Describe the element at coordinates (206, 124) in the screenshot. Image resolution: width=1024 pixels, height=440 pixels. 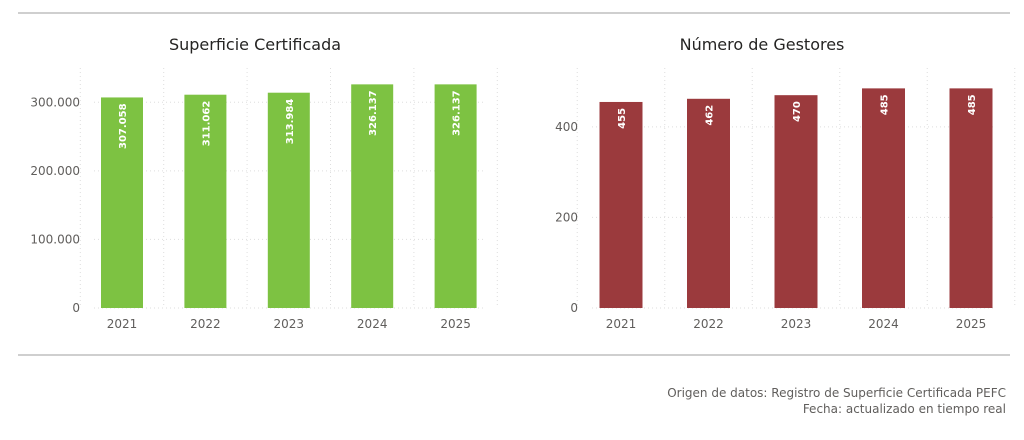
I see `bar-value-label: 311.062` at that location.